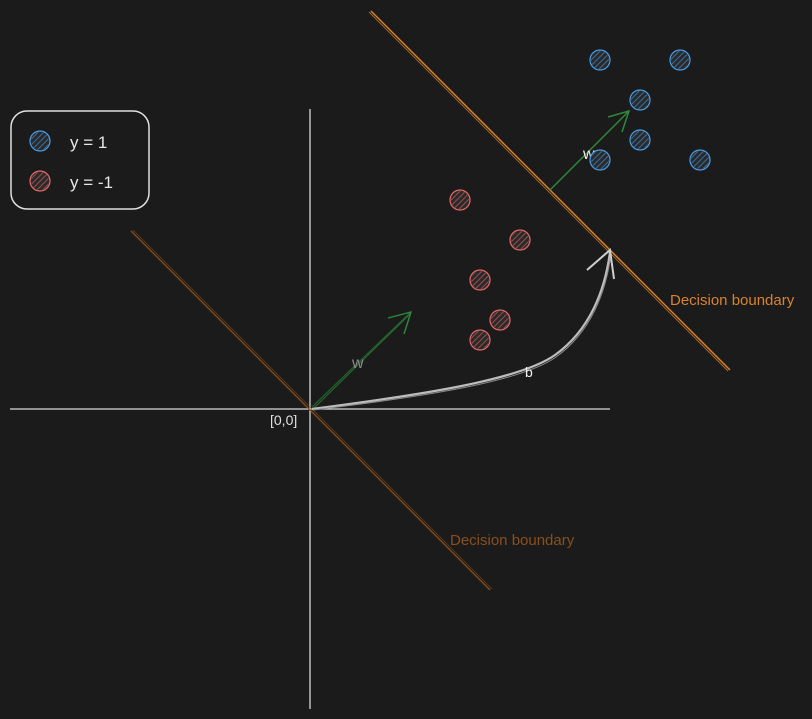 This screenshot has width=812, height=719. What do you see at coordinates (732, 300) in the screenshot?
I see `decision-boundary-shifted-label: Decision boundary` at bounding box center [732, 300].